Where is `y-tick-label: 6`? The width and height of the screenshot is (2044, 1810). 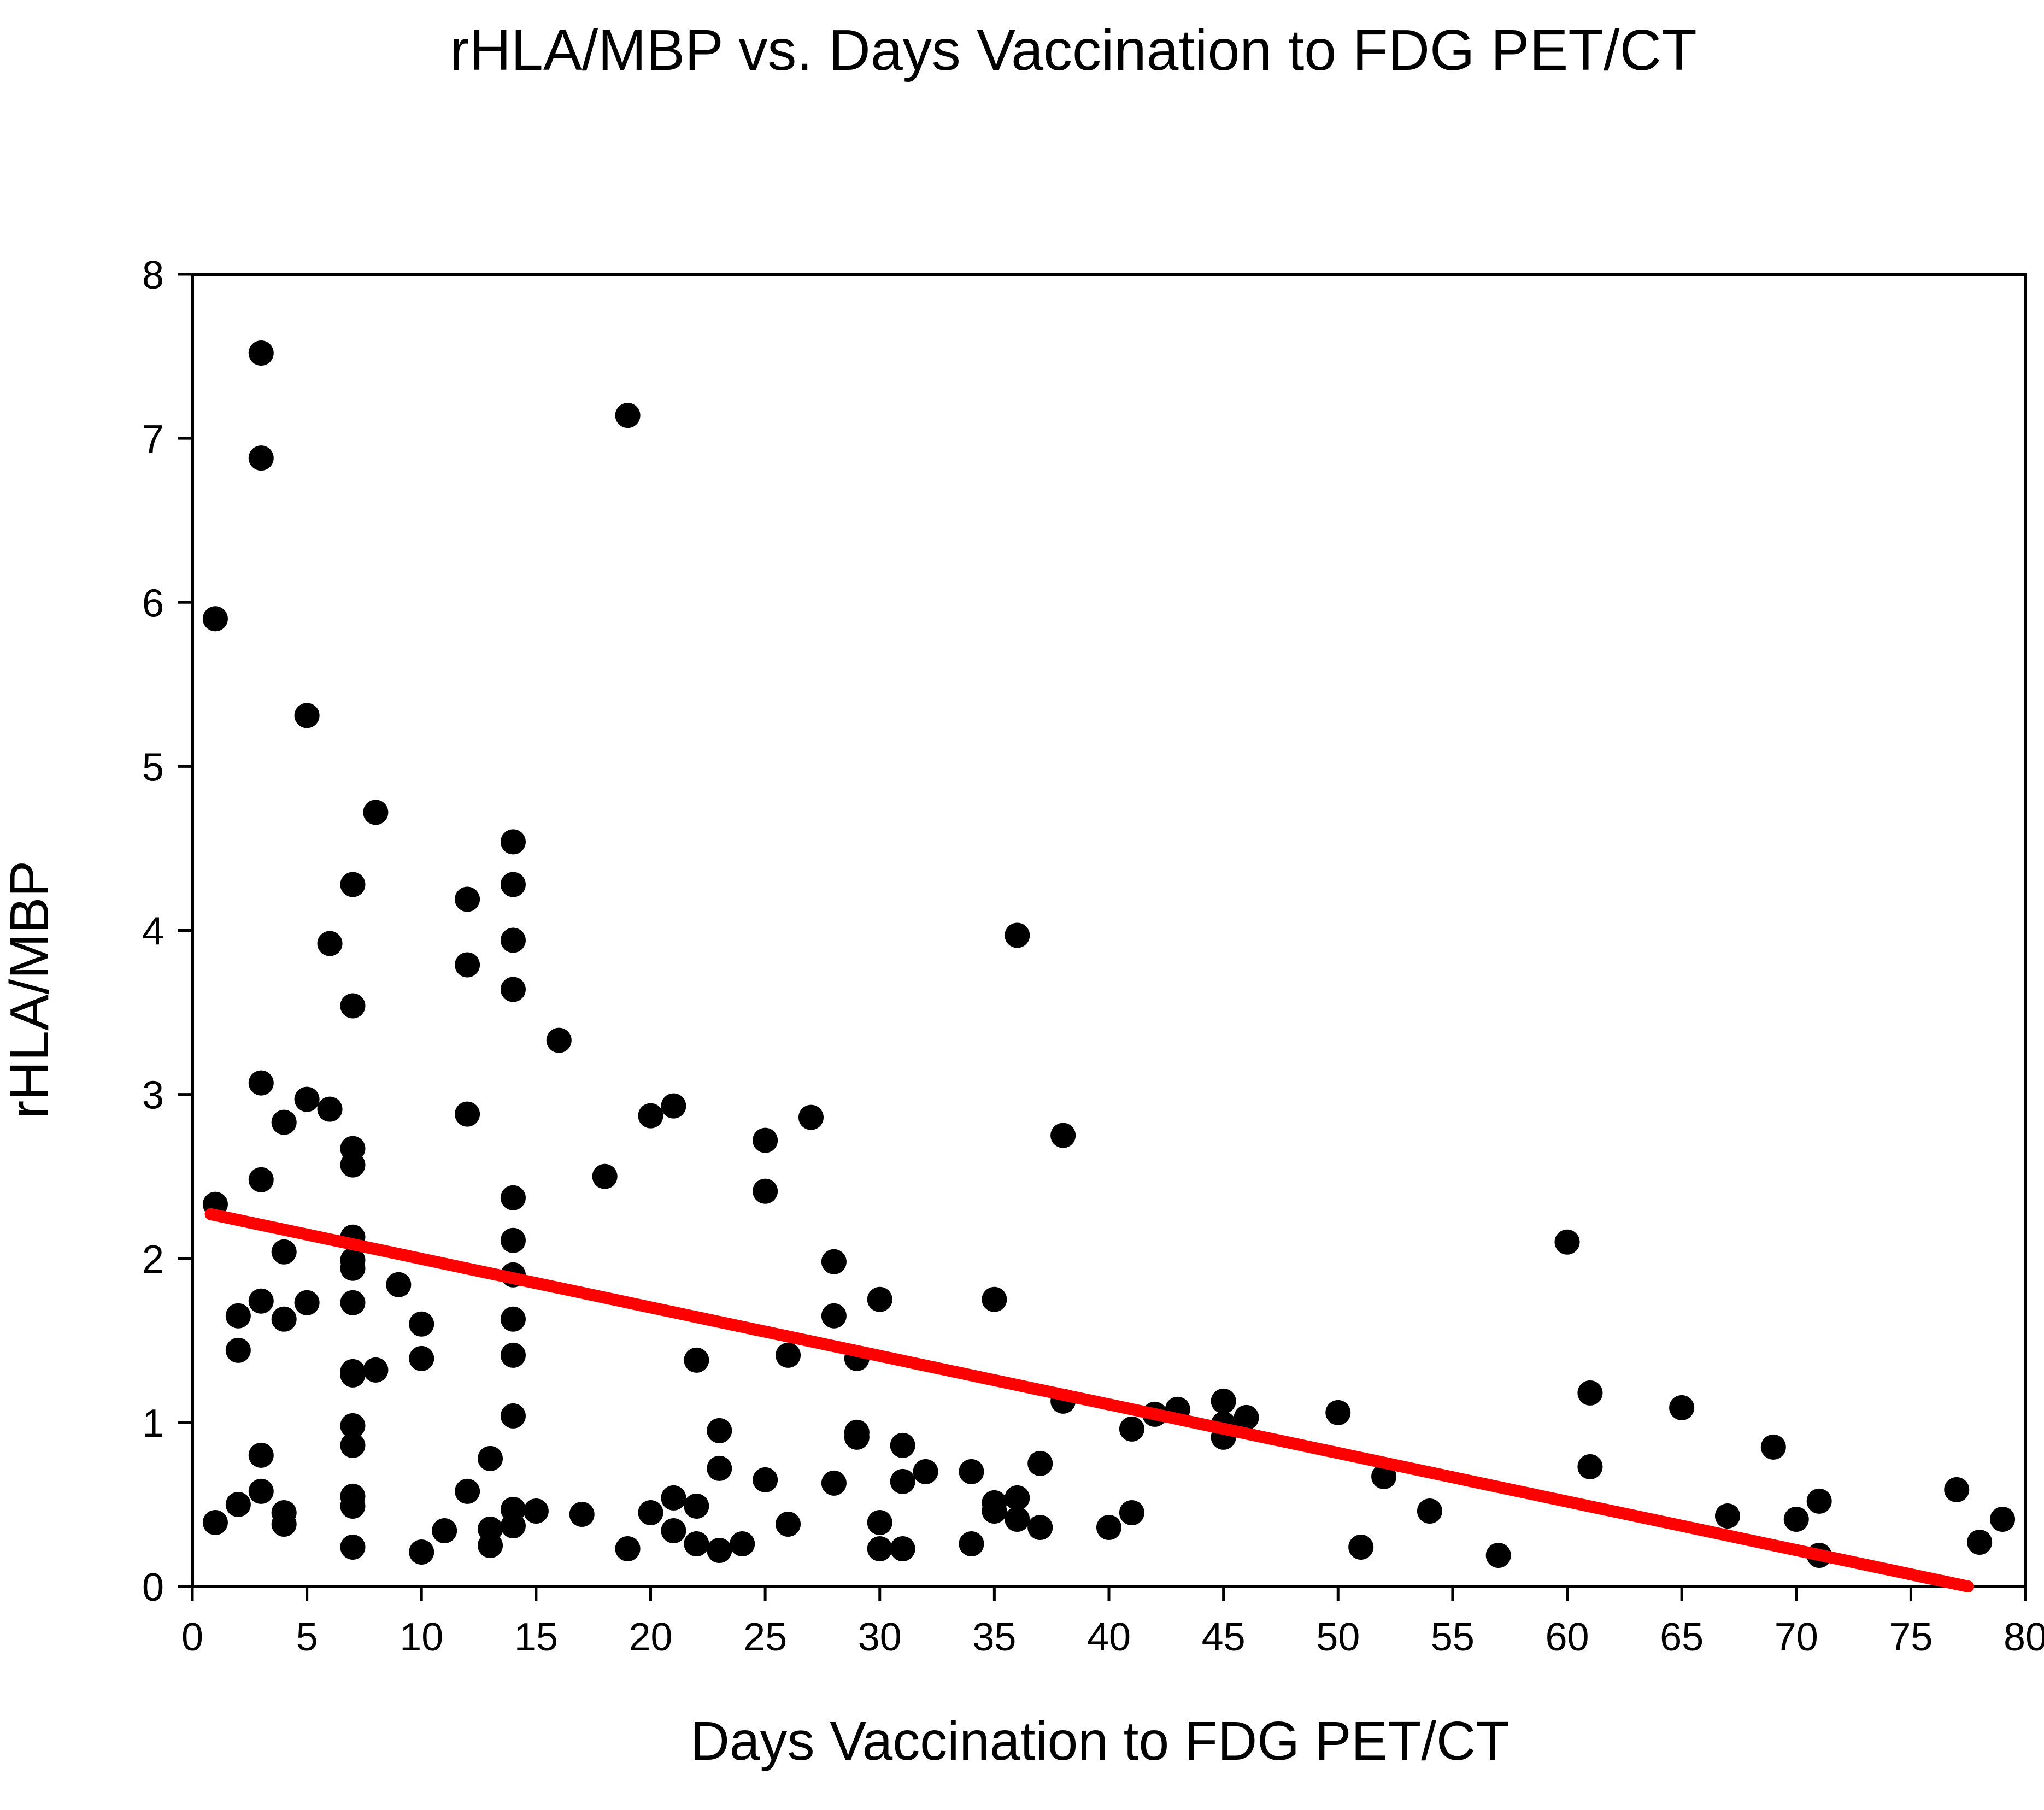
y-tick-label: 6 is located at coordinates (153, 603).